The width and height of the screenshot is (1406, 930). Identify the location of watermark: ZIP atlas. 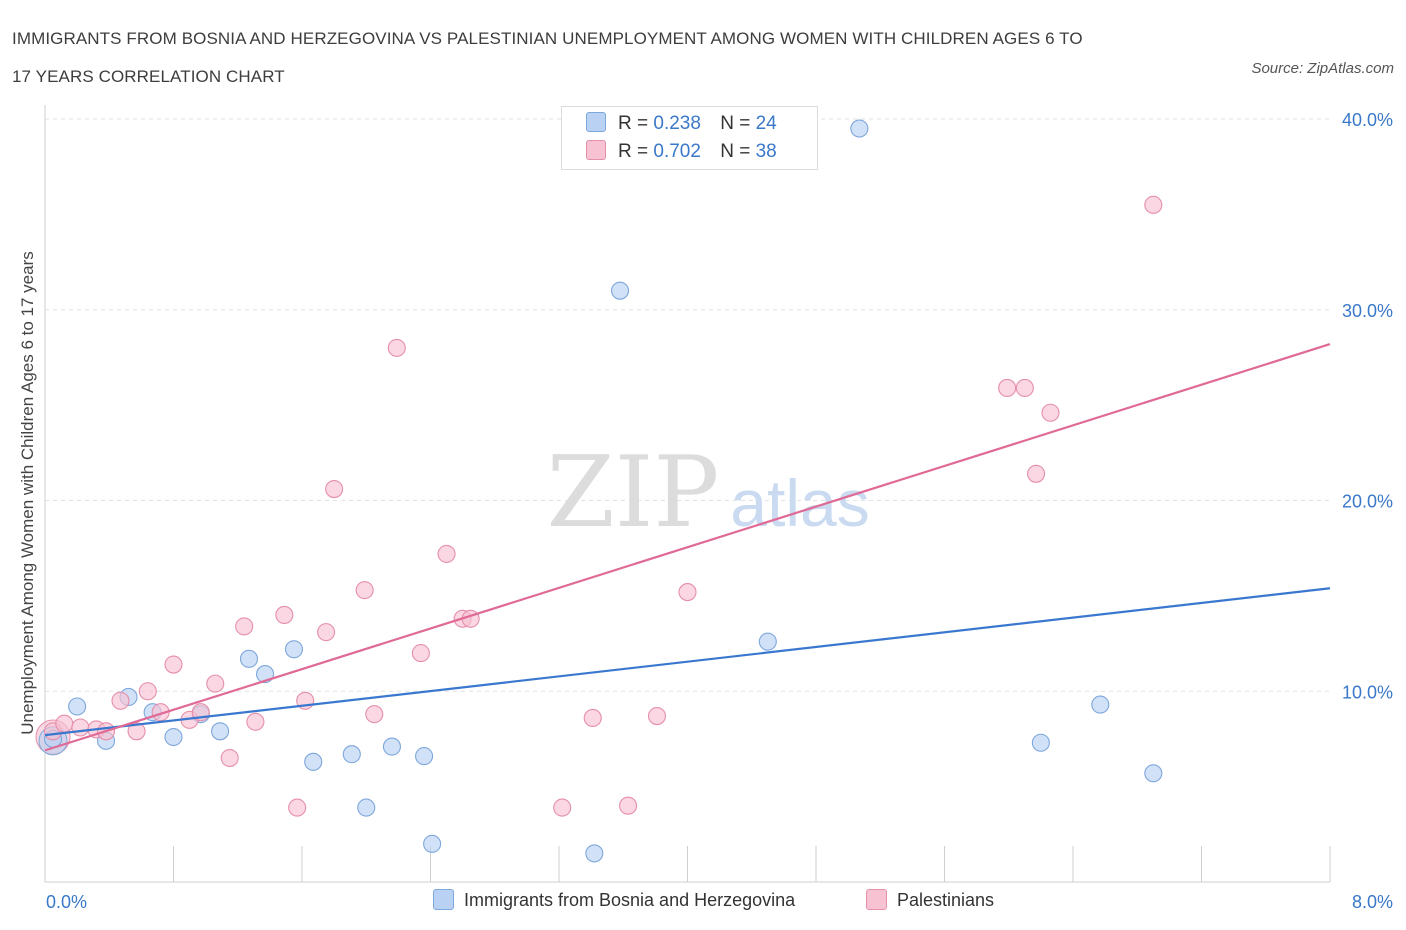
(708, 493).